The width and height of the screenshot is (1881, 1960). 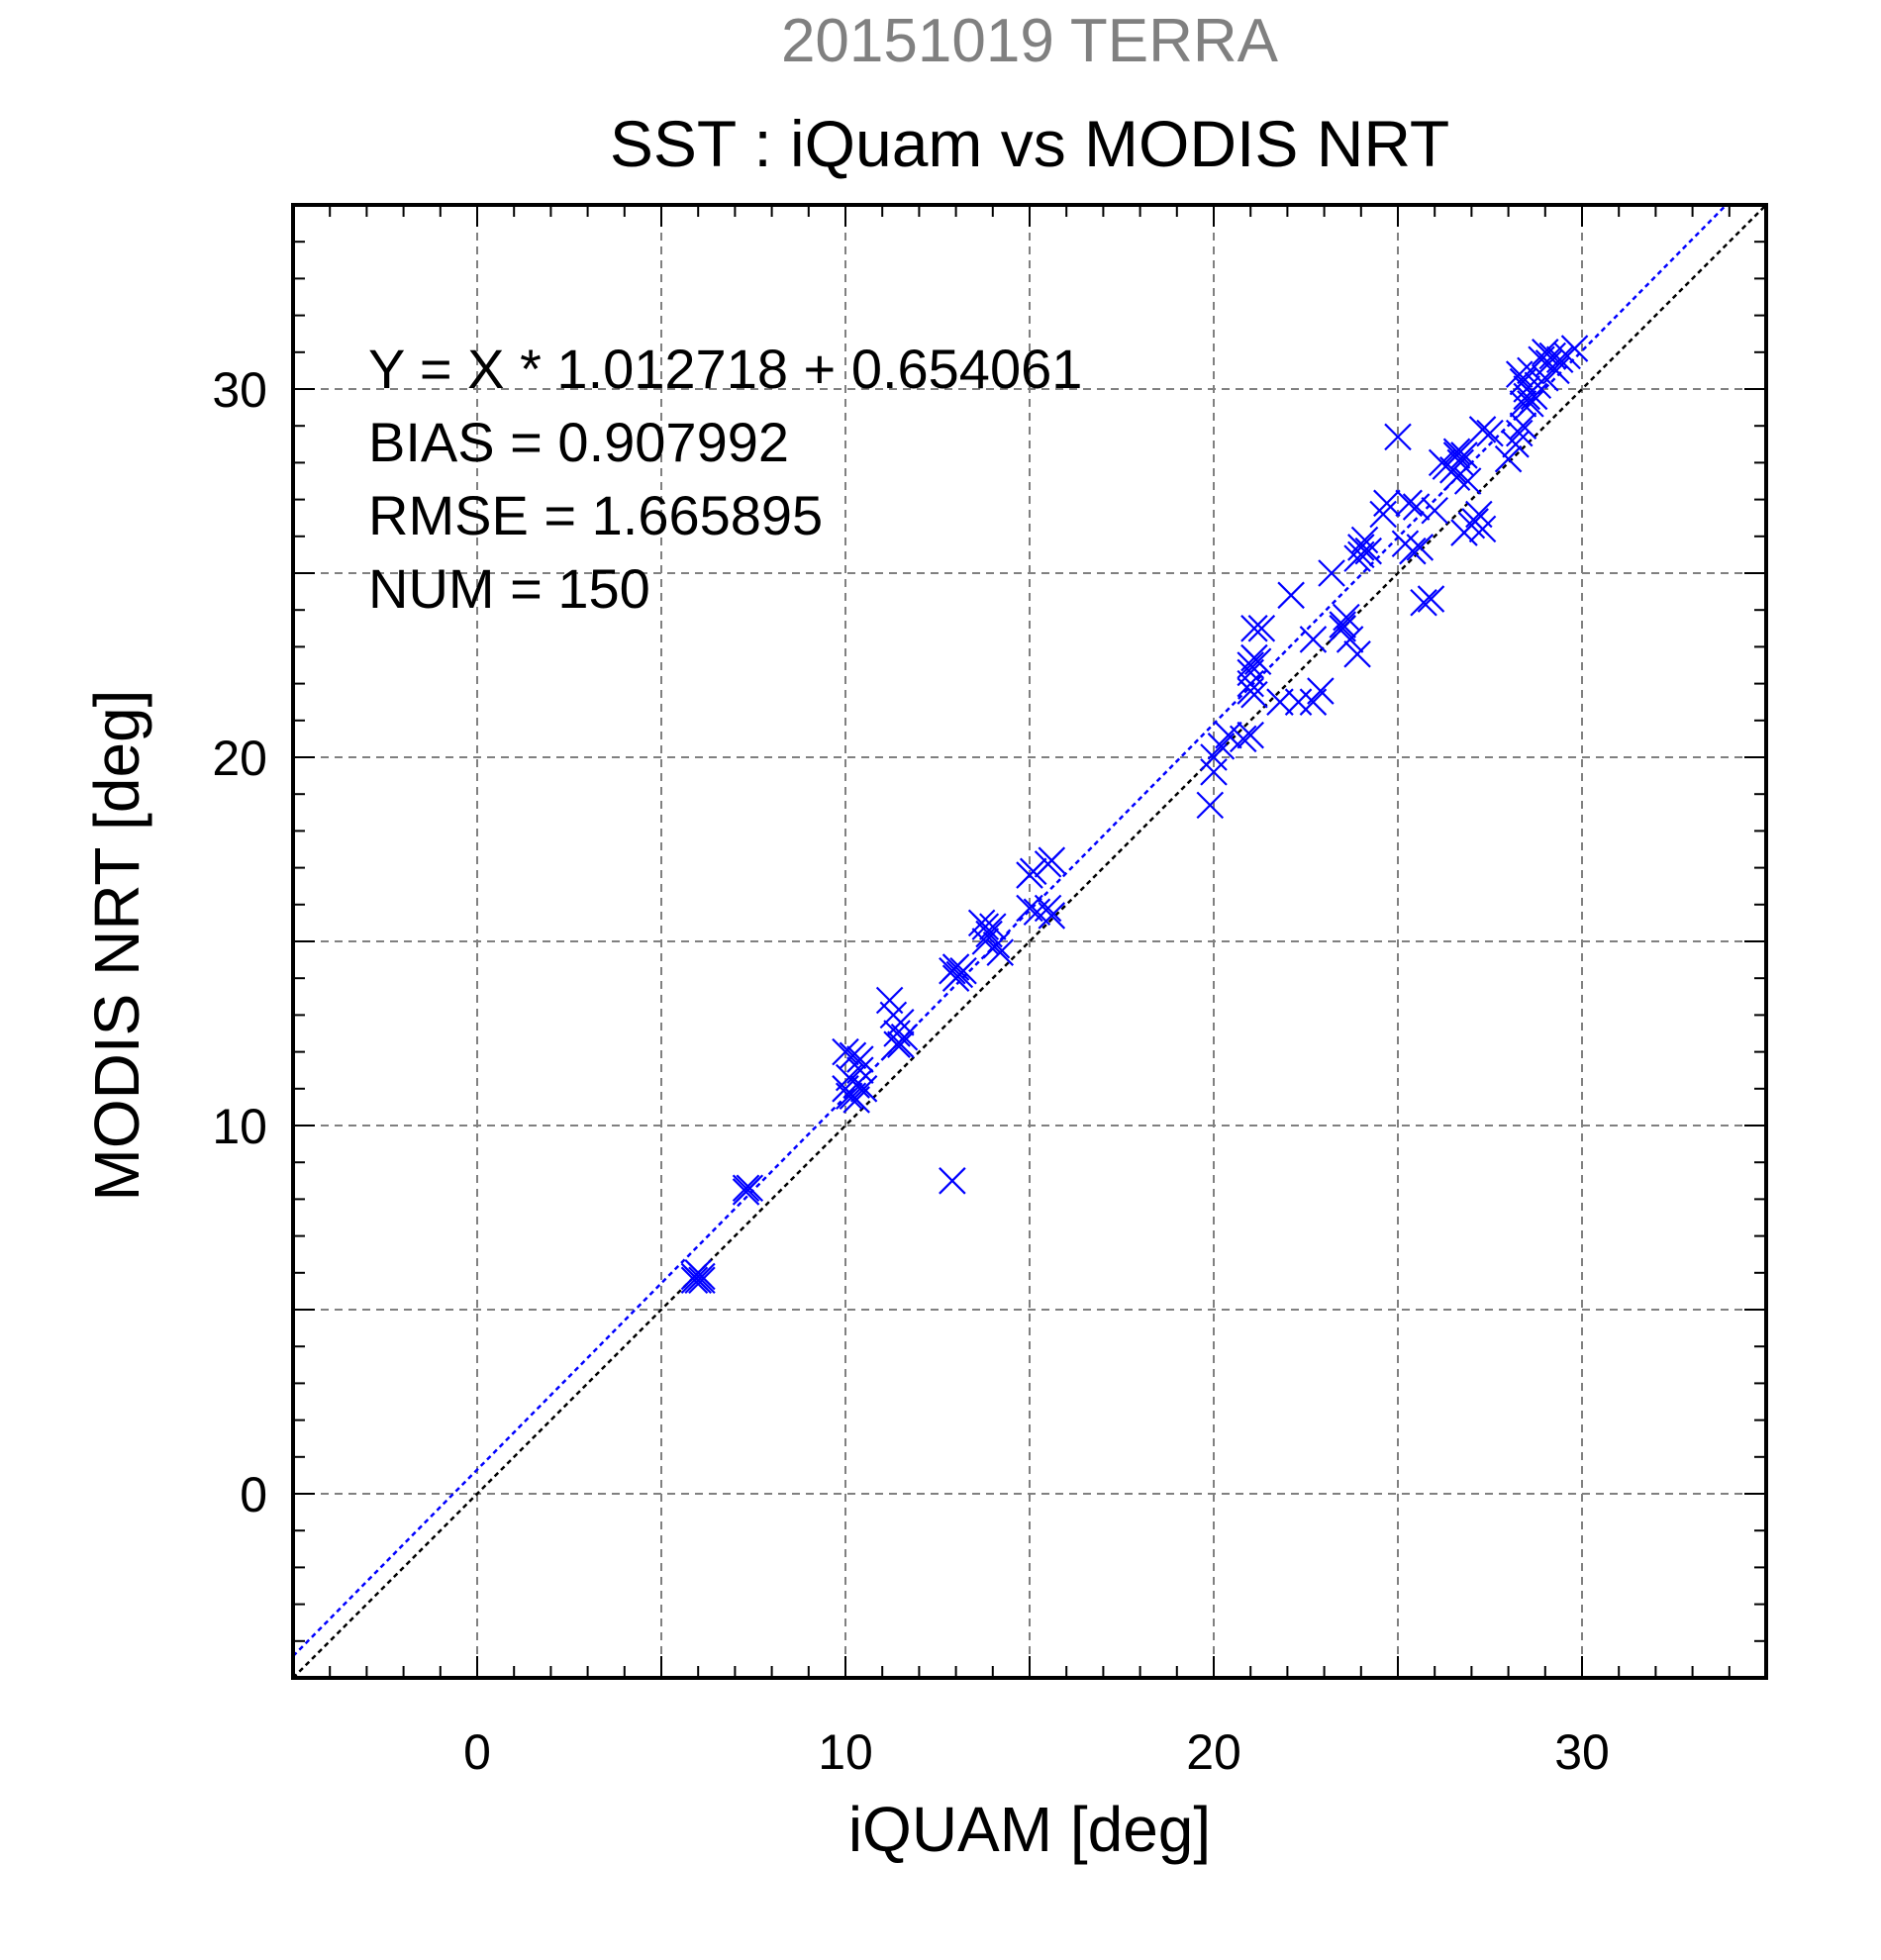 I want to click on y-axis-label: MODIS NRT [deg], so click(x=116, y=946).